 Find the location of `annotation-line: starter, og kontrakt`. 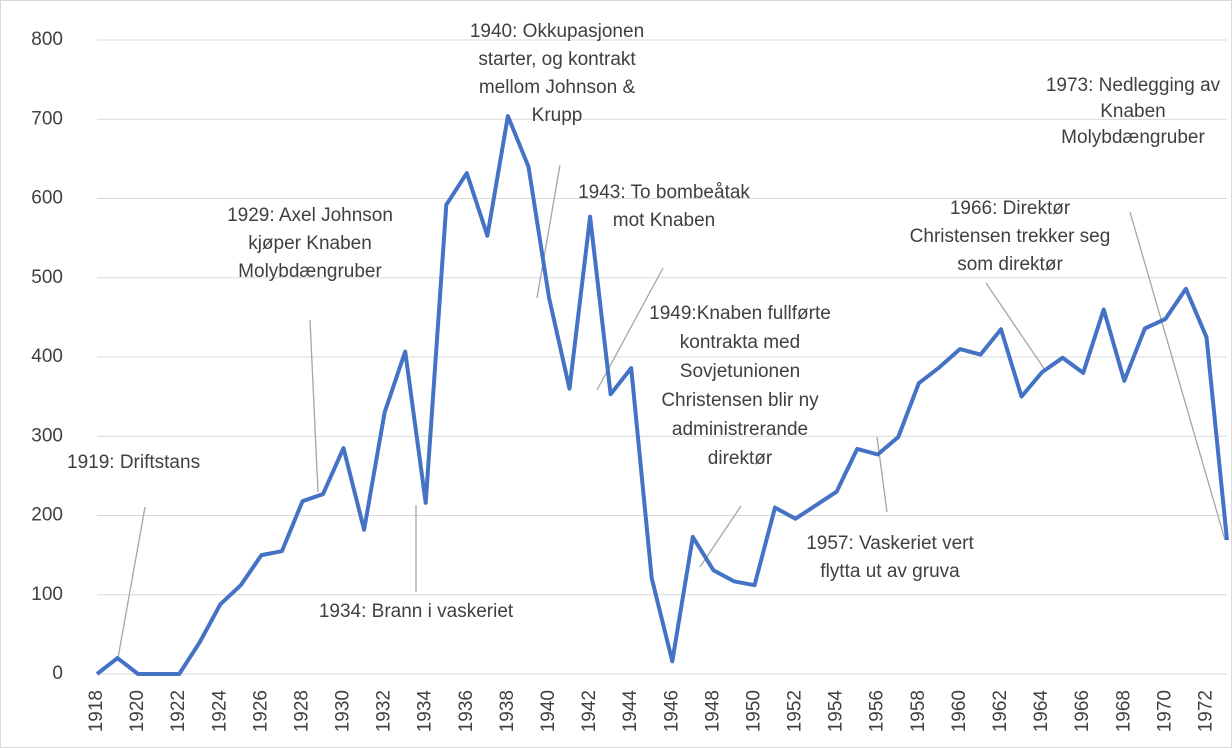

annotation-line: starter, og kontrakt is located at coordinates (557, 59).